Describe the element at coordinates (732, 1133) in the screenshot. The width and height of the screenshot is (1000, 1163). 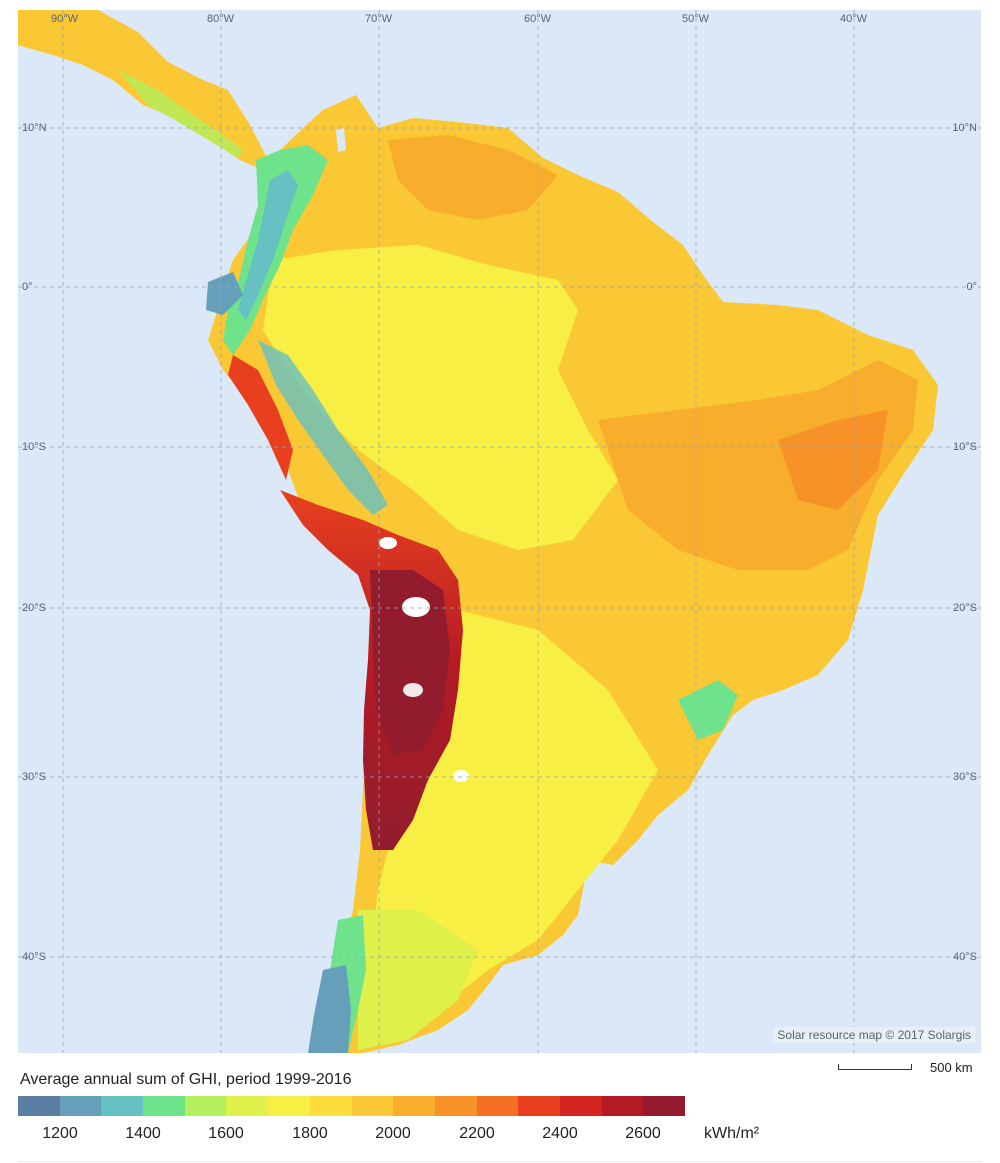
I see `legend-unit: kWh/m²` at that location.